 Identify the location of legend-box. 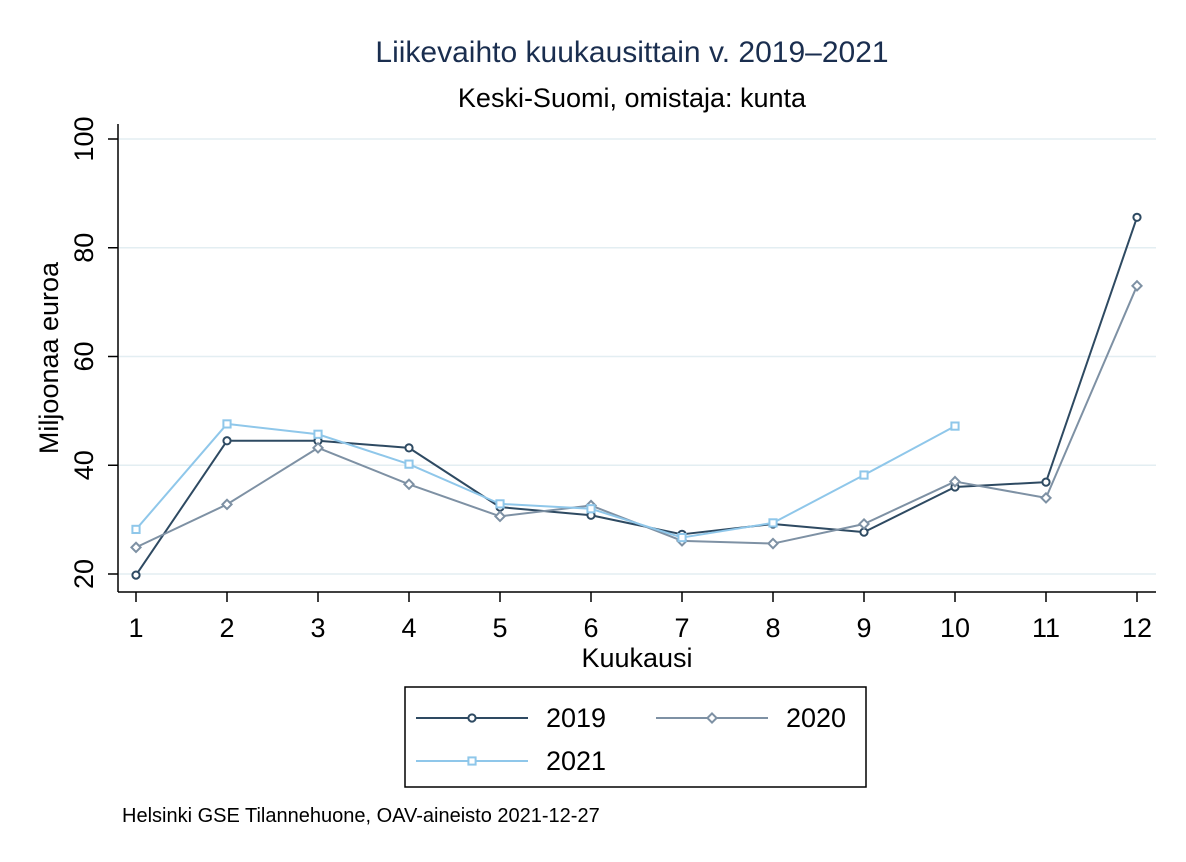
(635, 737).